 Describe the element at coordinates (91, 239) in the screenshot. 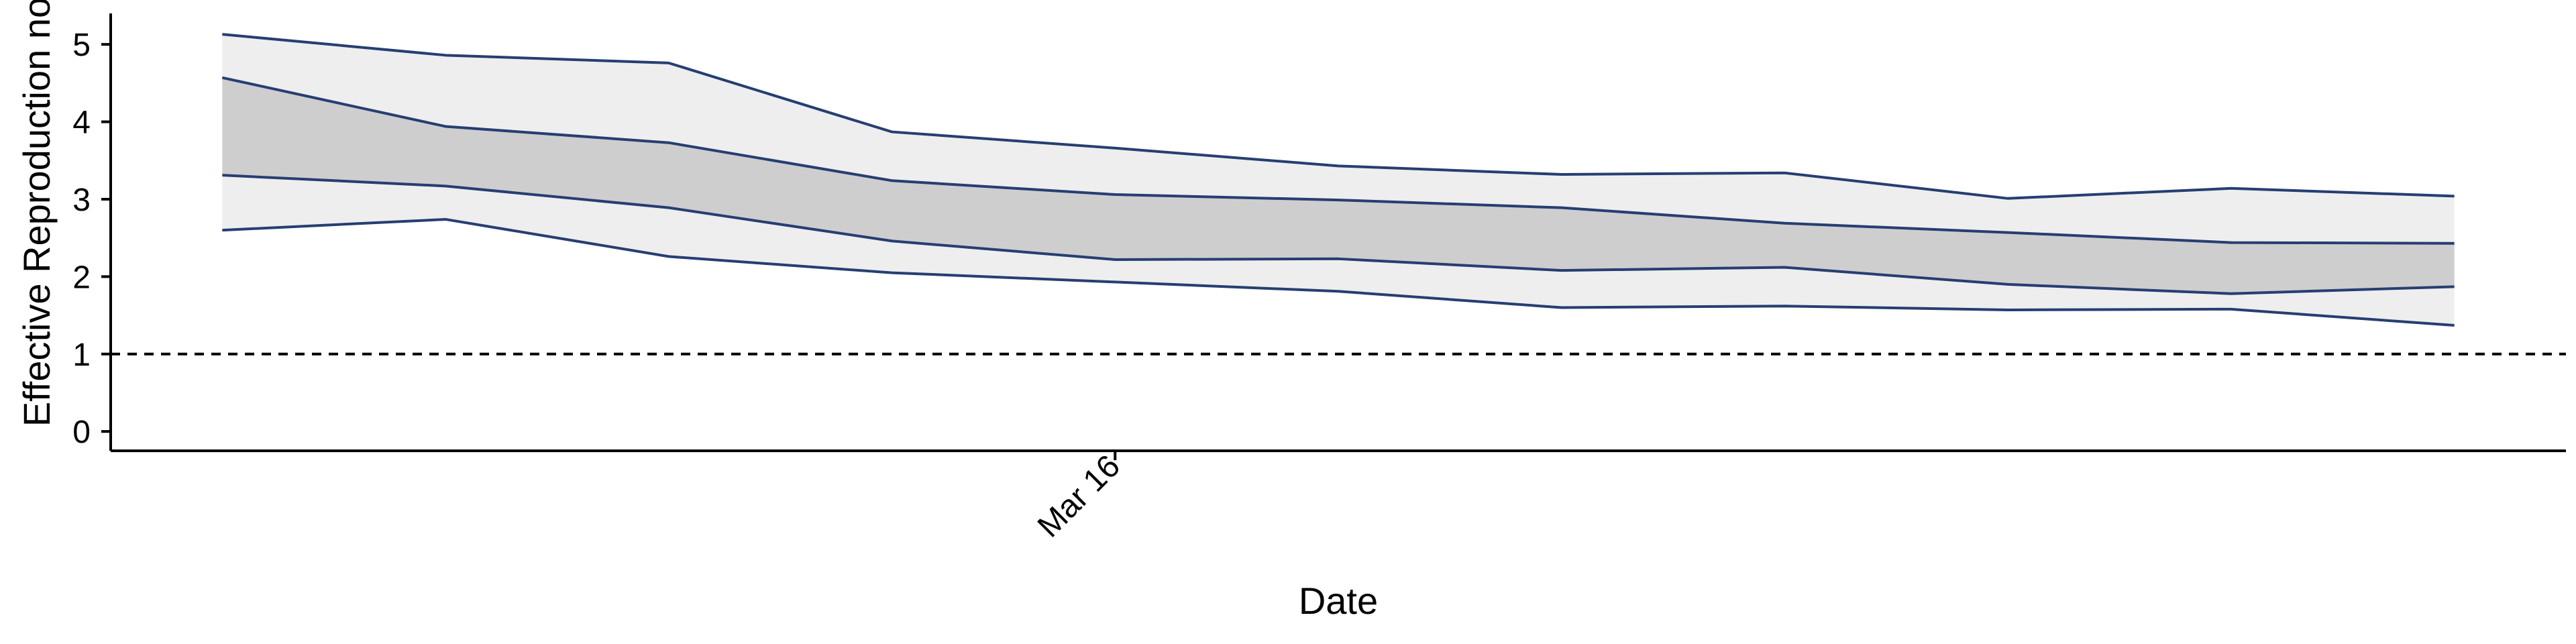

I see `y-axis-ticks: 0 1 2 3 4 5` at that location.